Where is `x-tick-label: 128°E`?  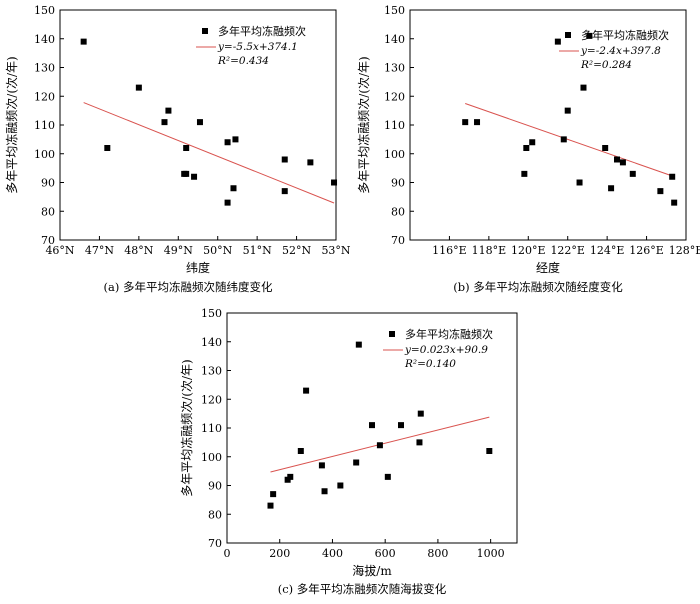
x-tick-label: 128°E is located at coordinates (684, 250).